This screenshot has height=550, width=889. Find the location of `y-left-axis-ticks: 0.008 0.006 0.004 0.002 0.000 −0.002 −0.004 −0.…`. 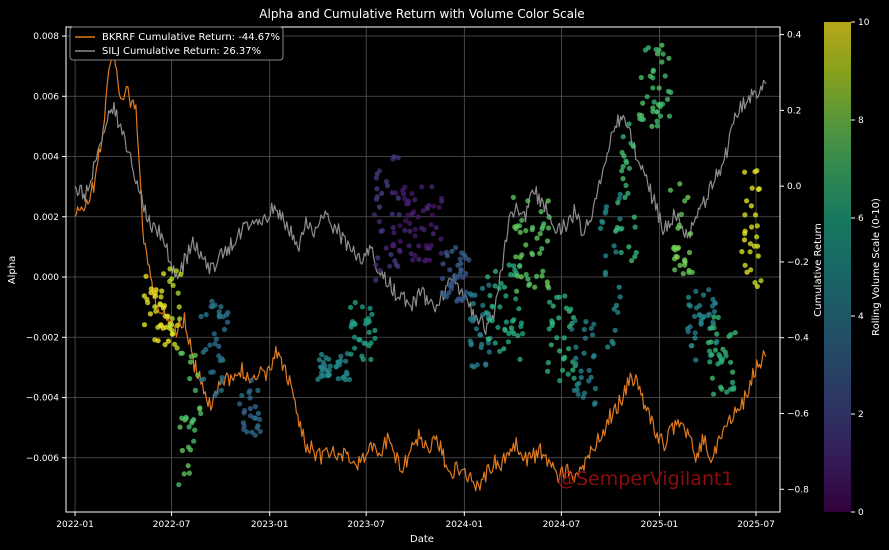

y-left-axis-ticks: 0.008 0.006 0.004 0.002 0.000 −0.002 −0.004 −0.… is located at coordinates (46, 248).